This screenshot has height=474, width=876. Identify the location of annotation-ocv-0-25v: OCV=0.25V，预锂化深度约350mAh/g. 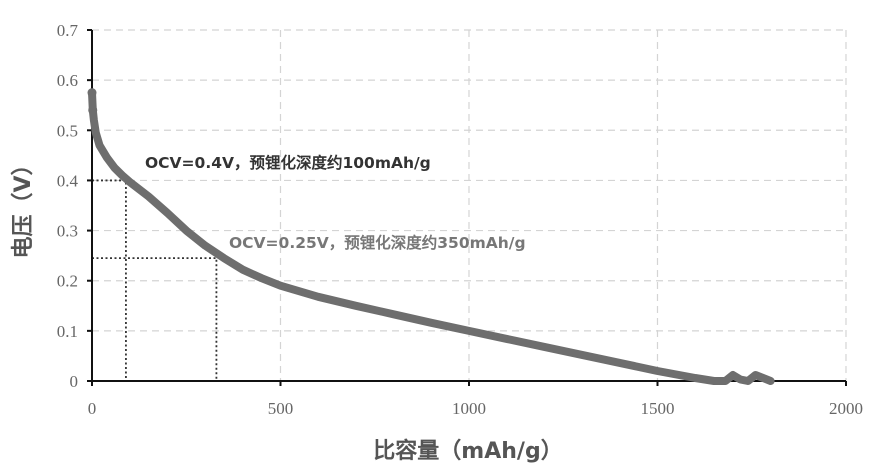
(377, 242).